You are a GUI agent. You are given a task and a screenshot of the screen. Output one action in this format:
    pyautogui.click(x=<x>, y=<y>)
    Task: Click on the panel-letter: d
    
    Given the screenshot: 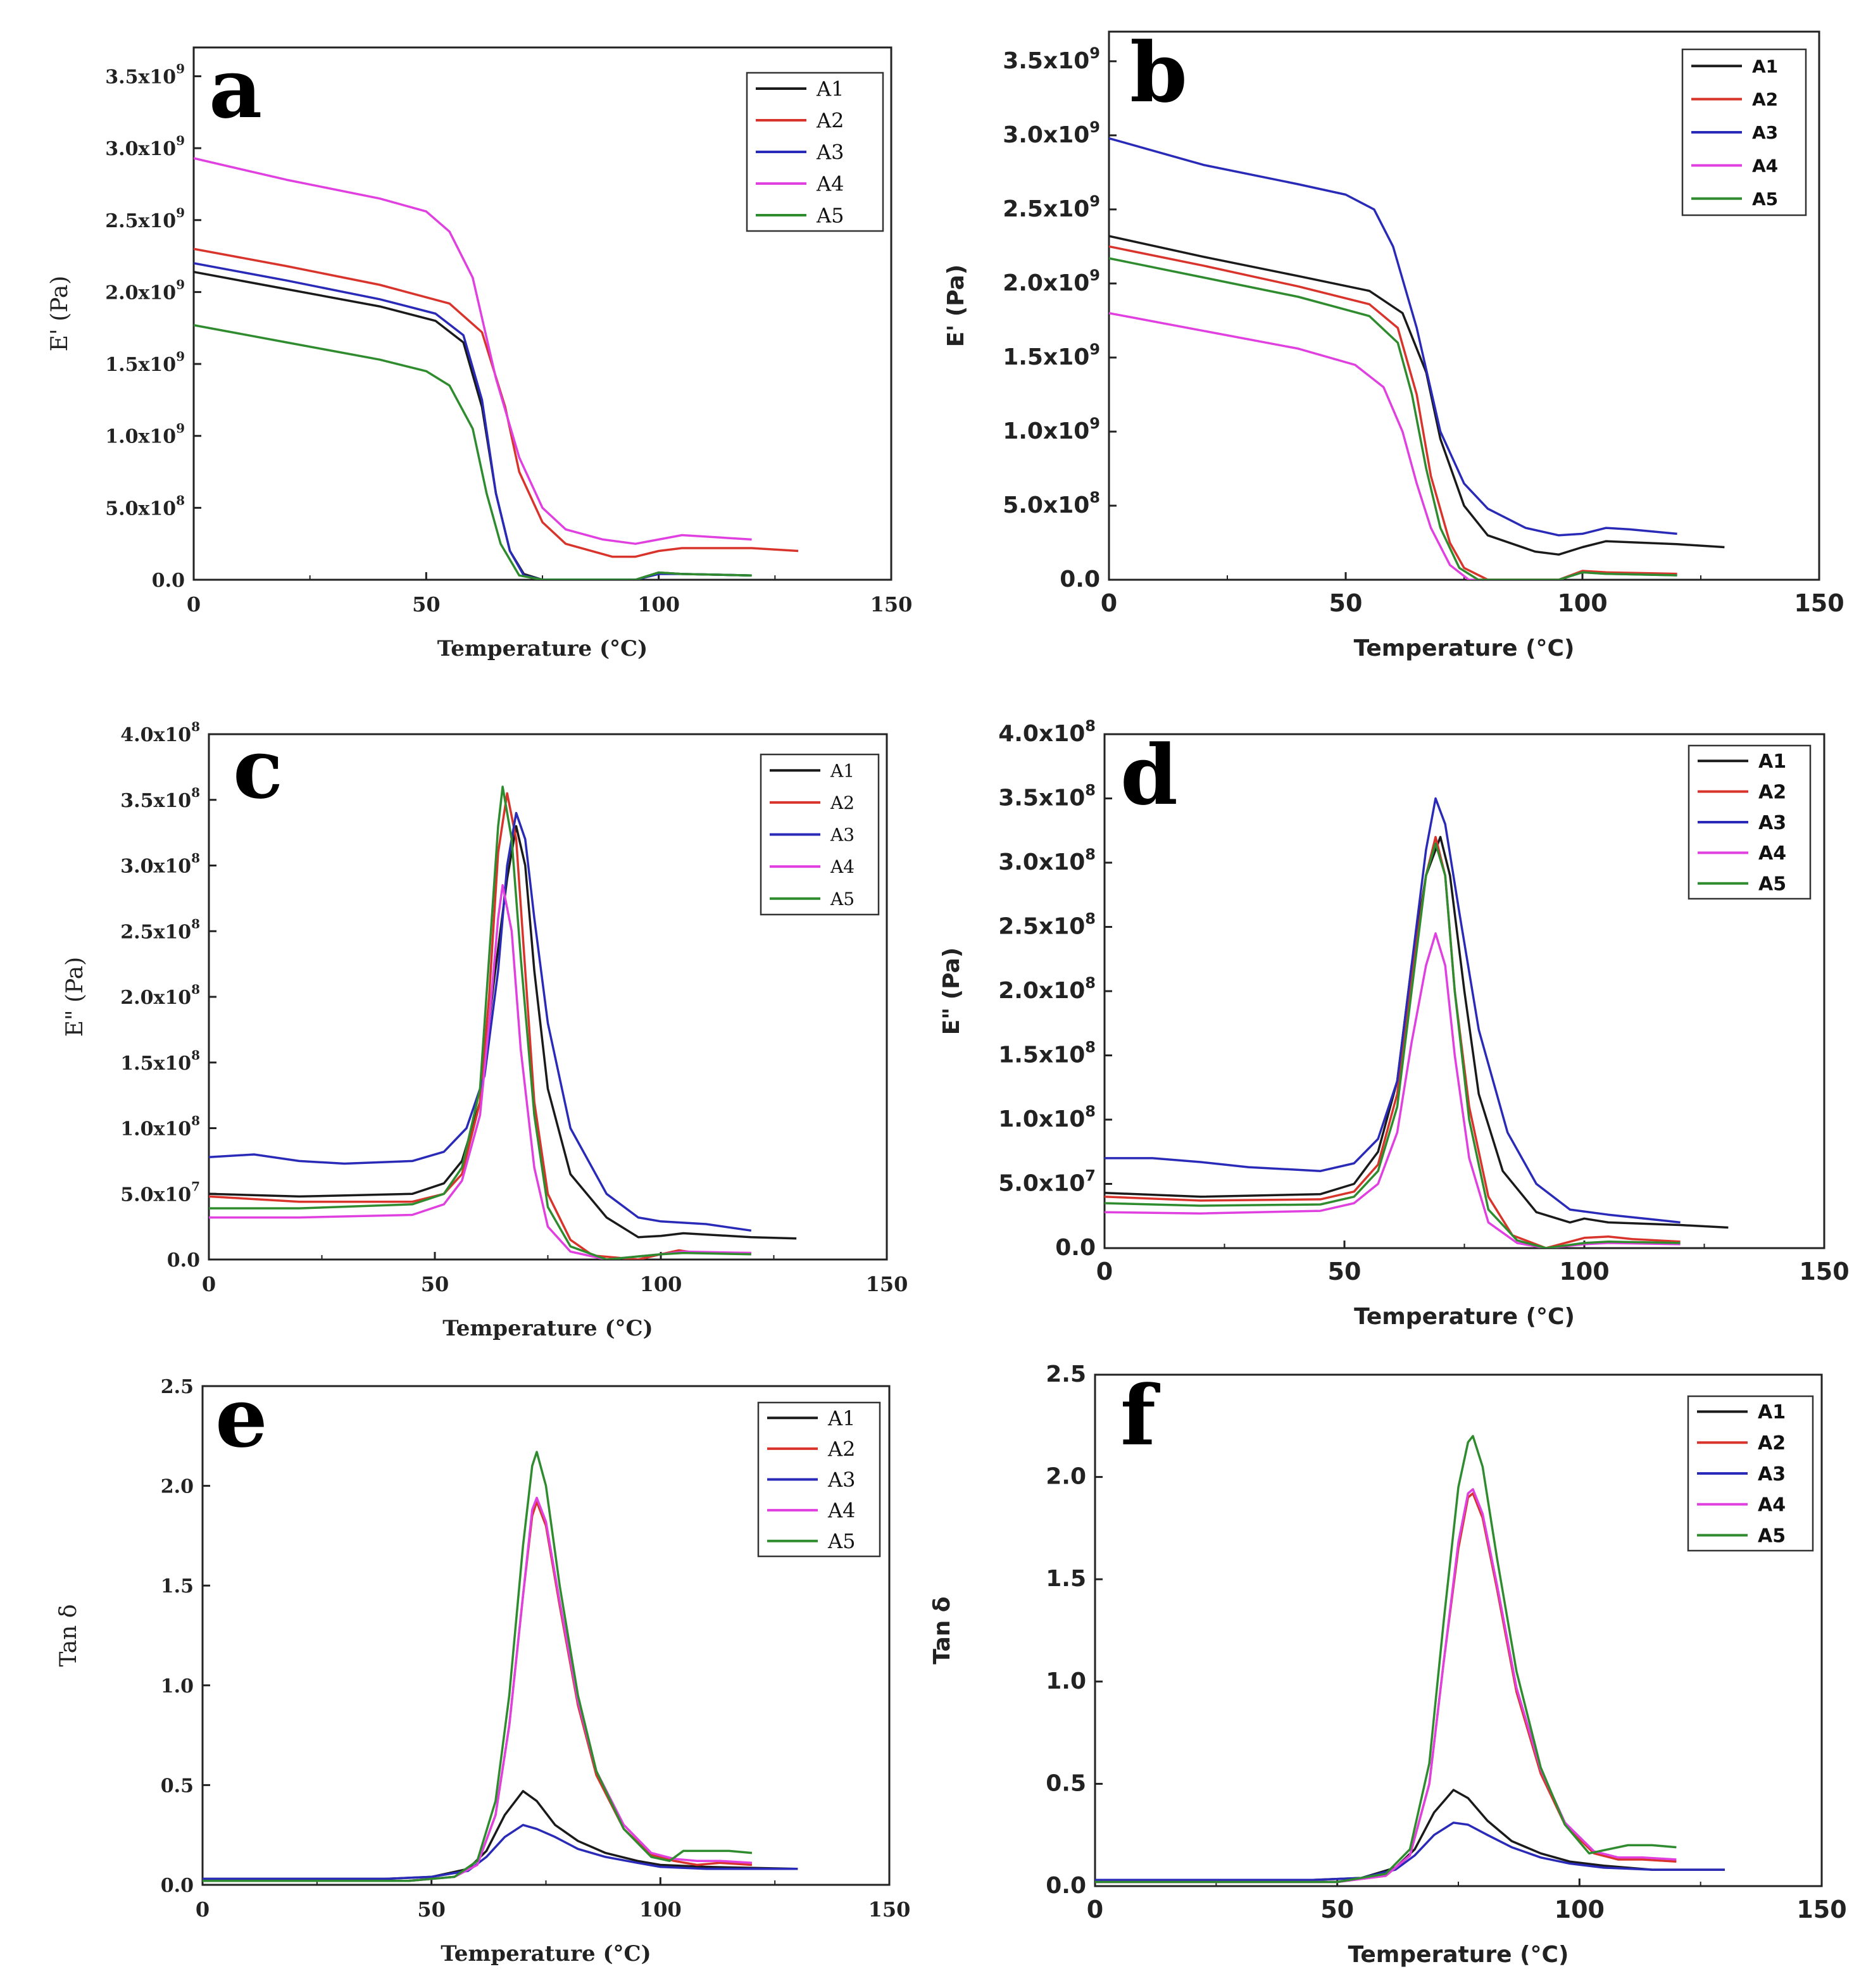 What is the action you would take?
    pyautogui.click(x=1149, y=775)
    